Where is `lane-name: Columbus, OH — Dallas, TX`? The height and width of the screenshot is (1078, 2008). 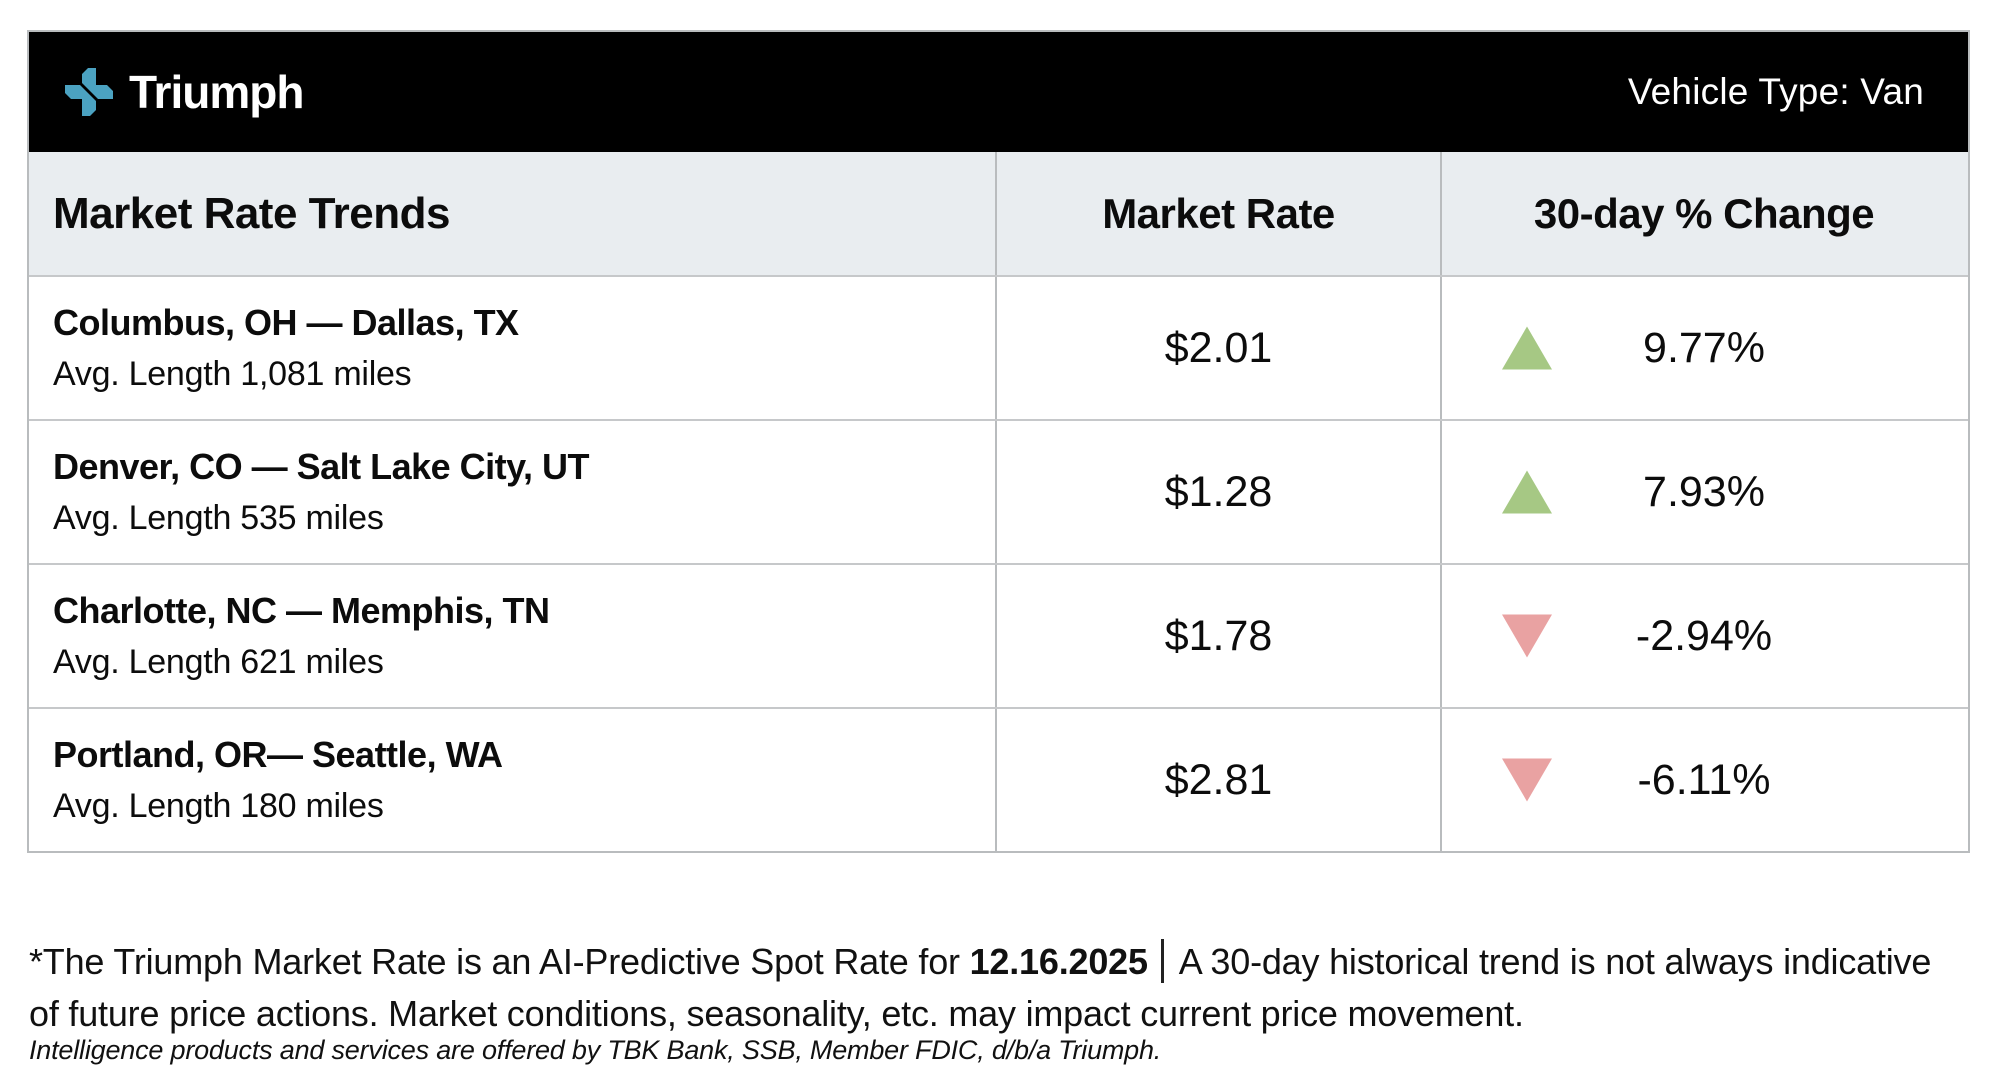 lane-name: Columbus, OH — Dallas, TX is located at coordinates (286, 322).